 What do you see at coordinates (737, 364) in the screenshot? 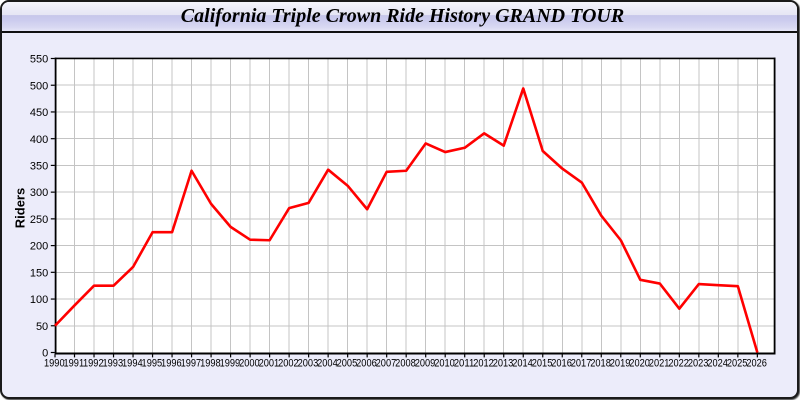
I see `svg-text: 2025` at bounding box center [737, 364].